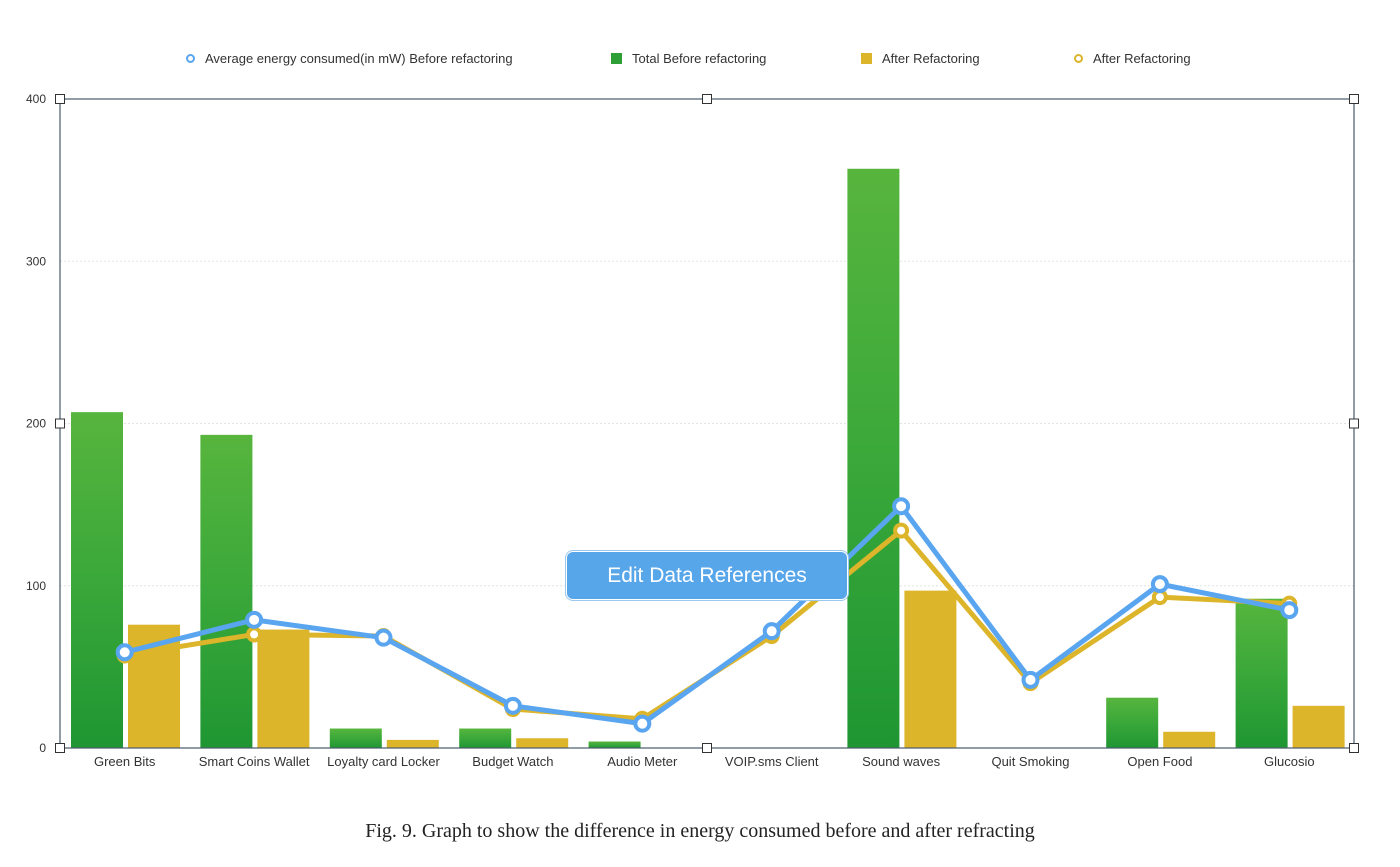 This screenshot has height=867, width=1400. What do you see at coordinates (36, 424) in the screenshot?
I see `y-tick-label-200: 200` at bounding box center [36, 424].